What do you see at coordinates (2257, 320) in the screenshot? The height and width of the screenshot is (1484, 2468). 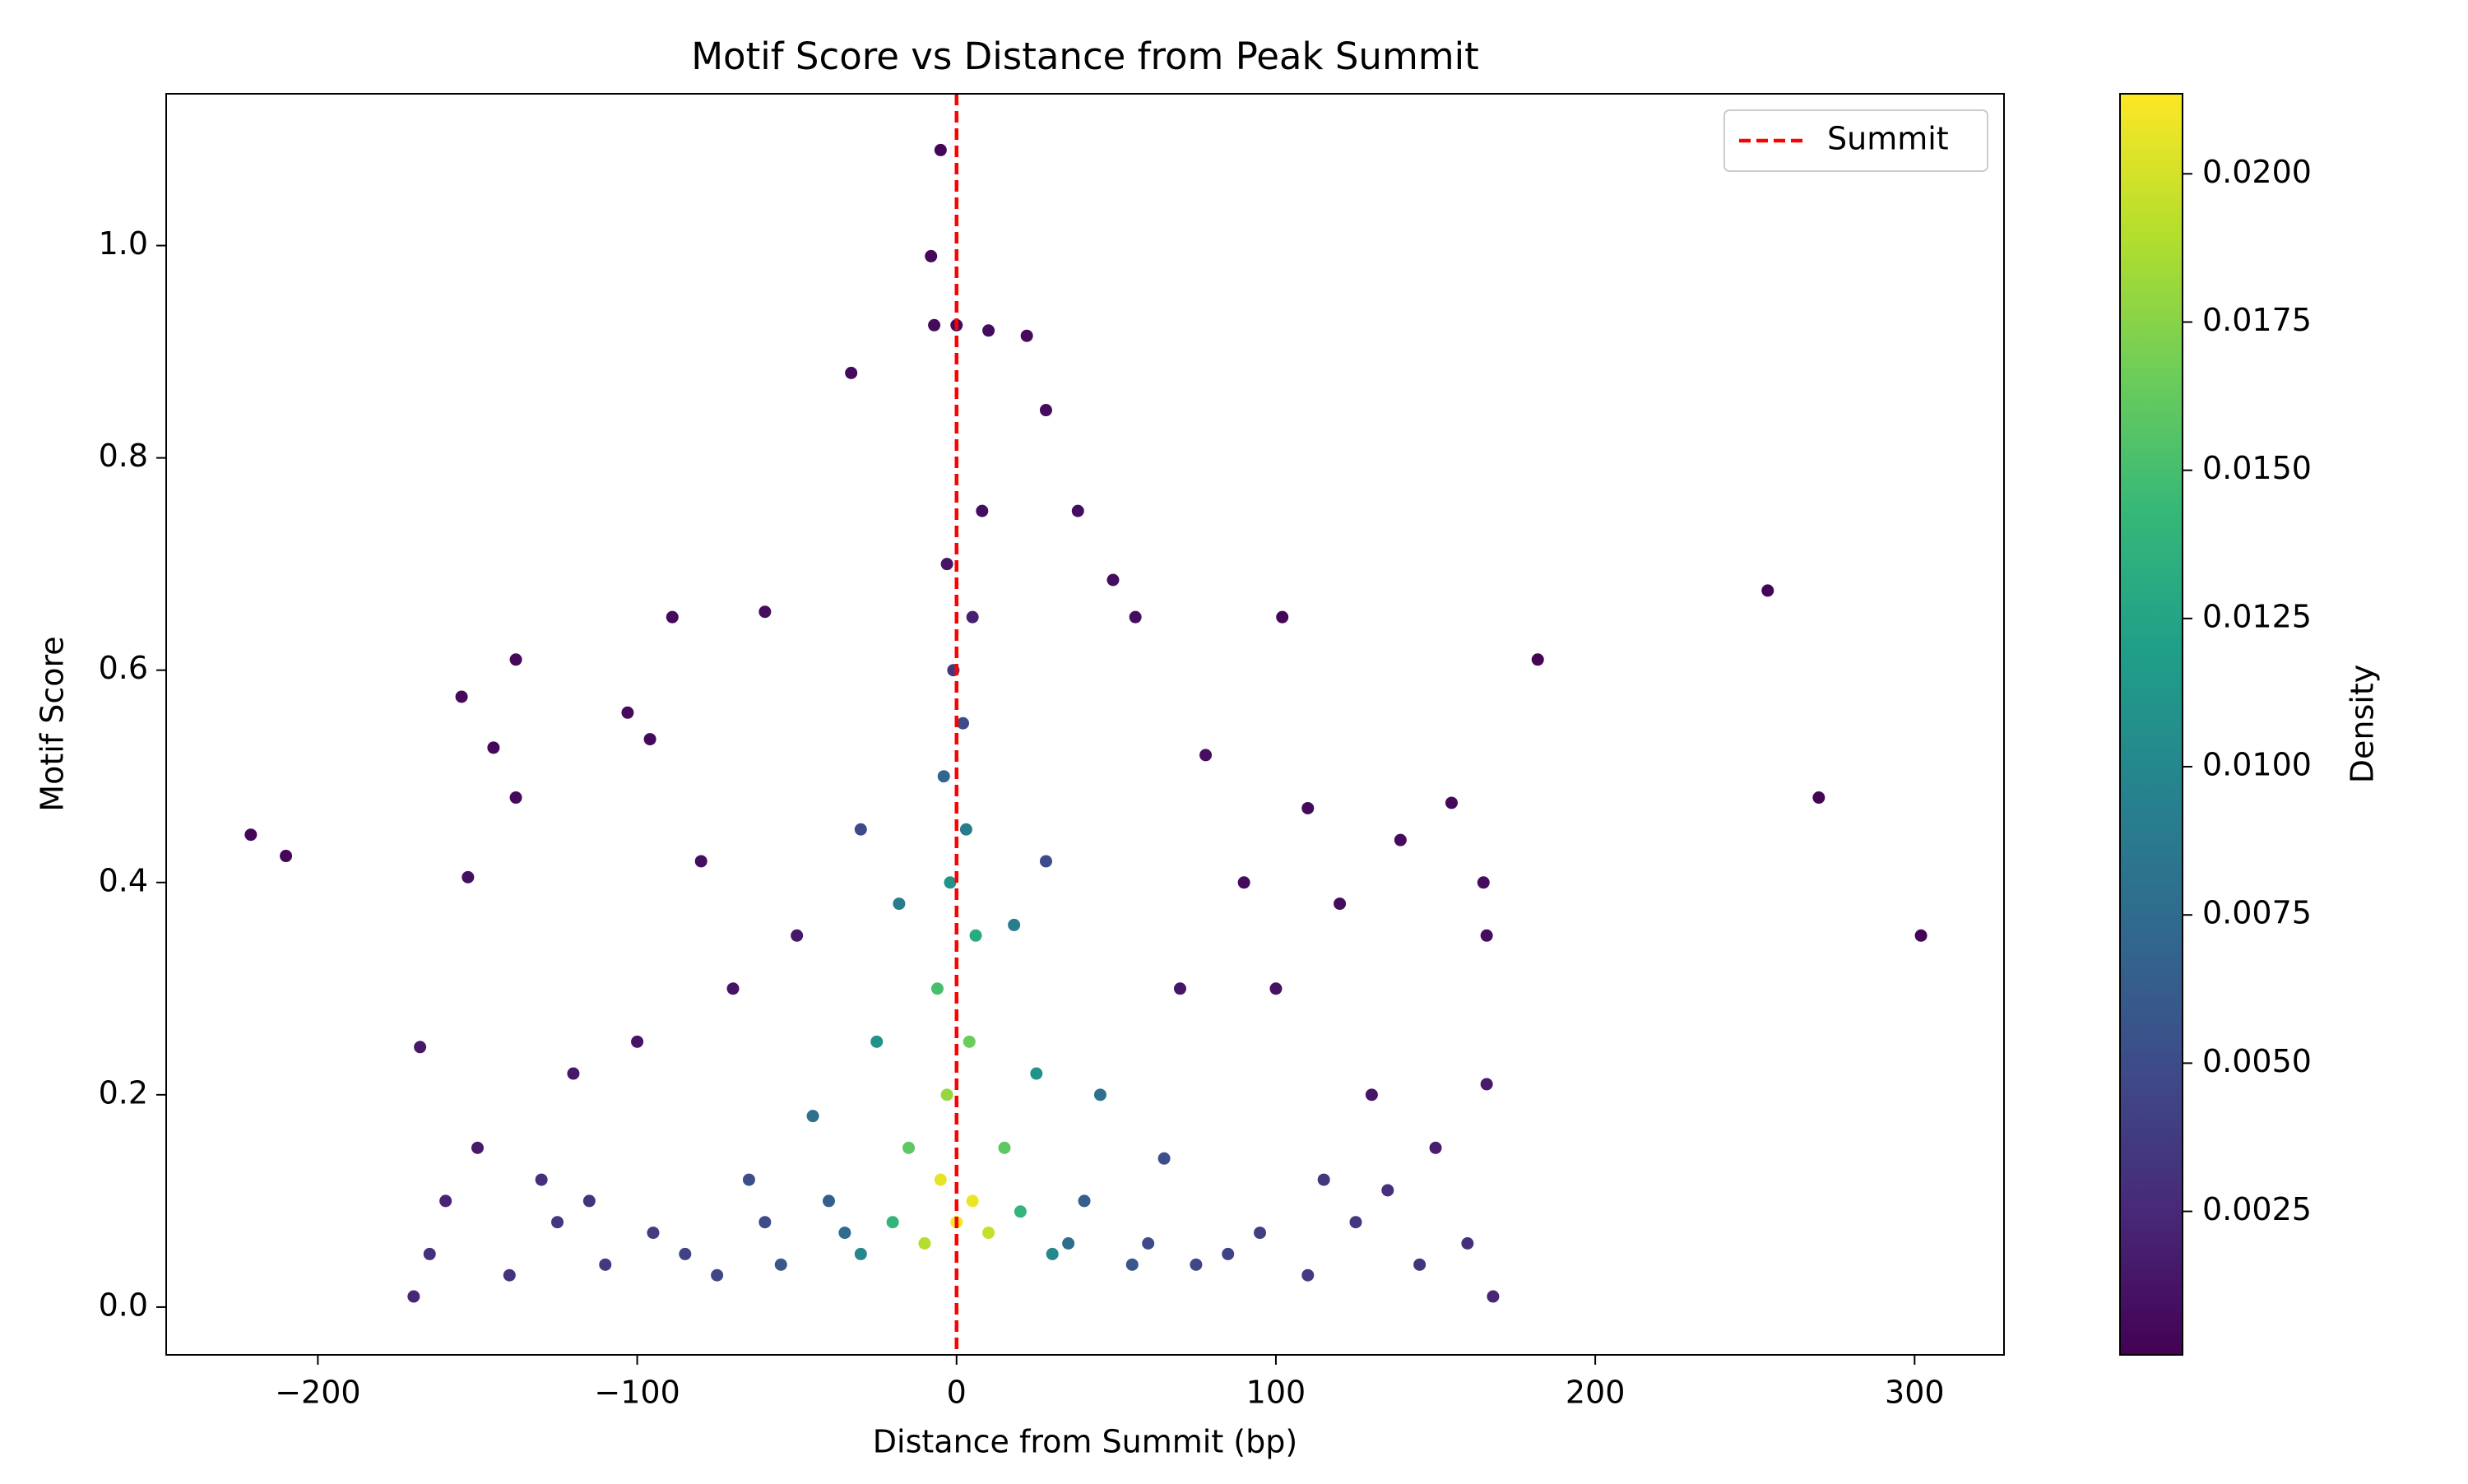 I see `colorbar-tick-label: 0.0175` at bounding box center [2257, 320].